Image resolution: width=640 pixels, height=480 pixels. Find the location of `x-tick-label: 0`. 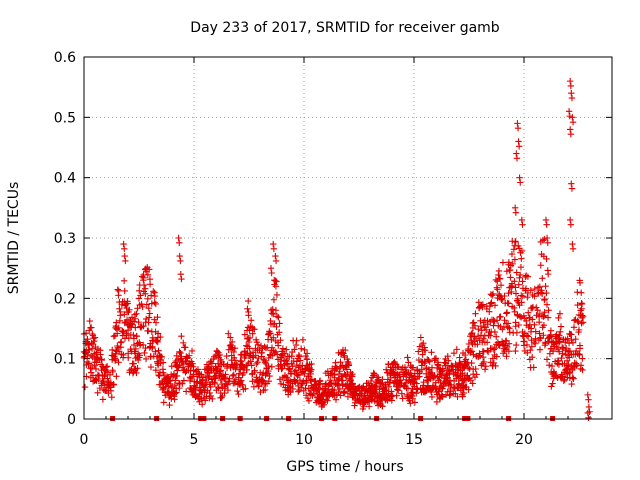

x-tick-label: 0 is located at coordinates (84, 440).